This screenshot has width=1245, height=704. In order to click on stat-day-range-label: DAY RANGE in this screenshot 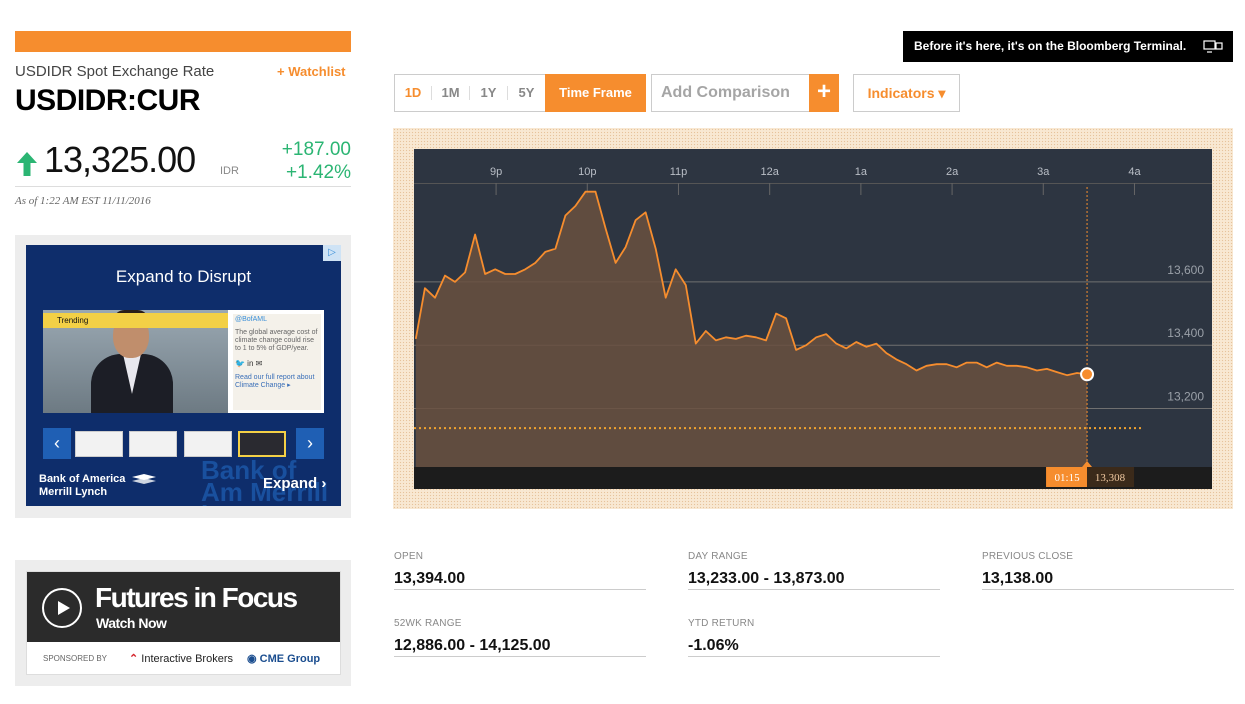, I will do `click(718, 556)`.